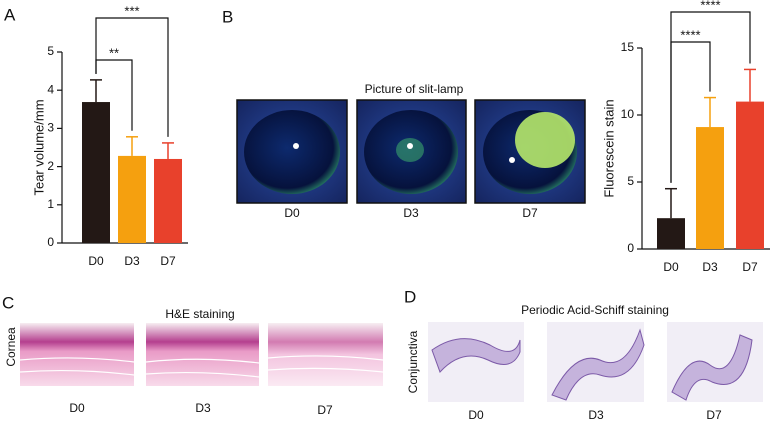  I want to click on pas-image, so click(595, 362).